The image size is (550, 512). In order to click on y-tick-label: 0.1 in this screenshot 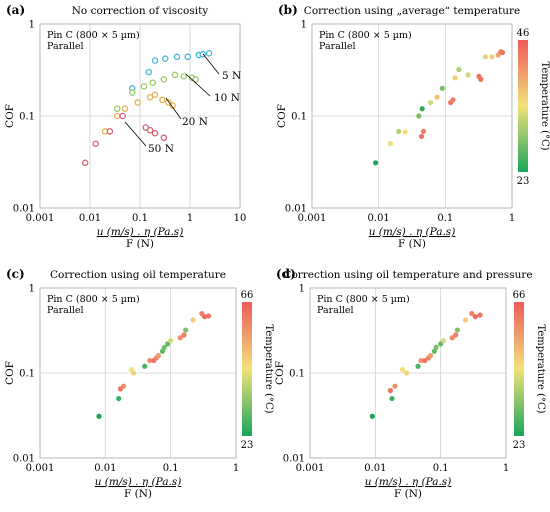, I will do `click(27, 117)`.